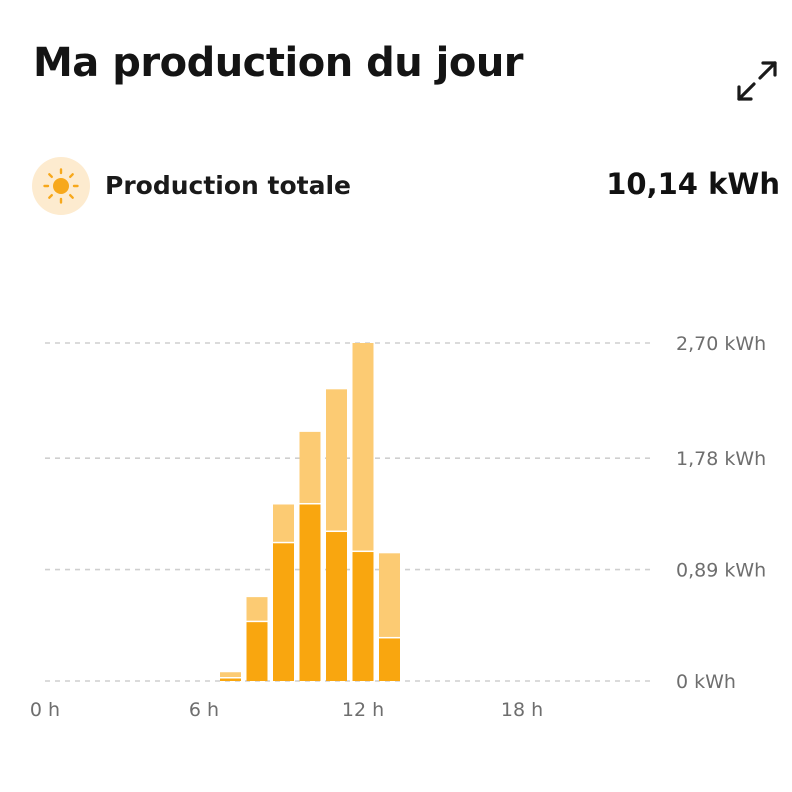 This screenshot has height=792, width=792. I want to click on total-production-row: Production totale 10,14 kWh, so click(407, 186).